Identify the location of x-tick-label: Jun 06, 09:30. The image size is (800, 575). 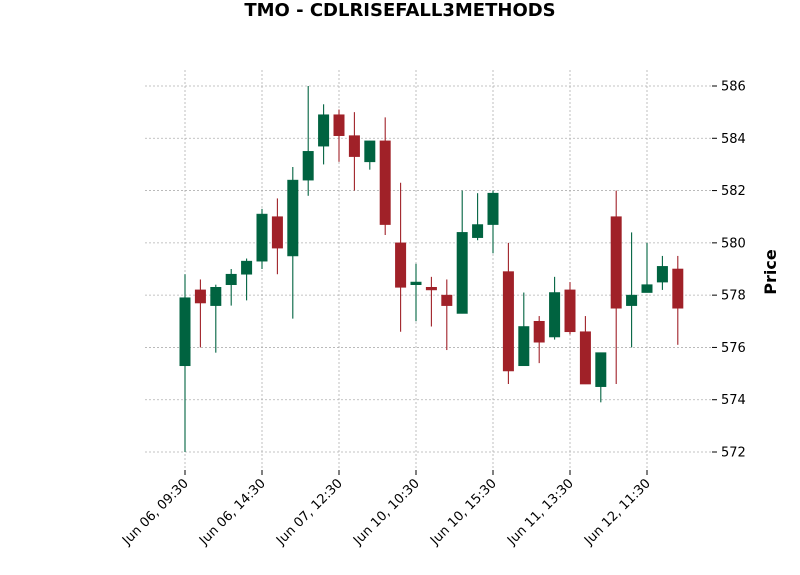
(155, 512).